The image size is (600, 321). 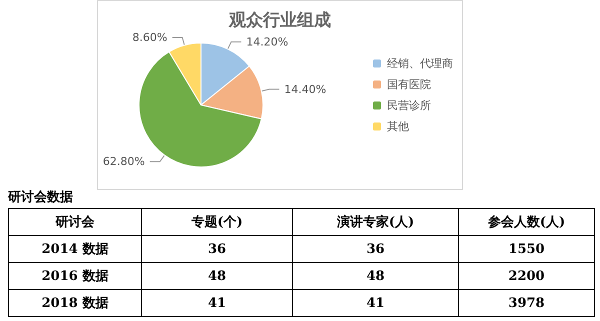 I want to click on data-label: 14.40%, so click(x=305, y=89).